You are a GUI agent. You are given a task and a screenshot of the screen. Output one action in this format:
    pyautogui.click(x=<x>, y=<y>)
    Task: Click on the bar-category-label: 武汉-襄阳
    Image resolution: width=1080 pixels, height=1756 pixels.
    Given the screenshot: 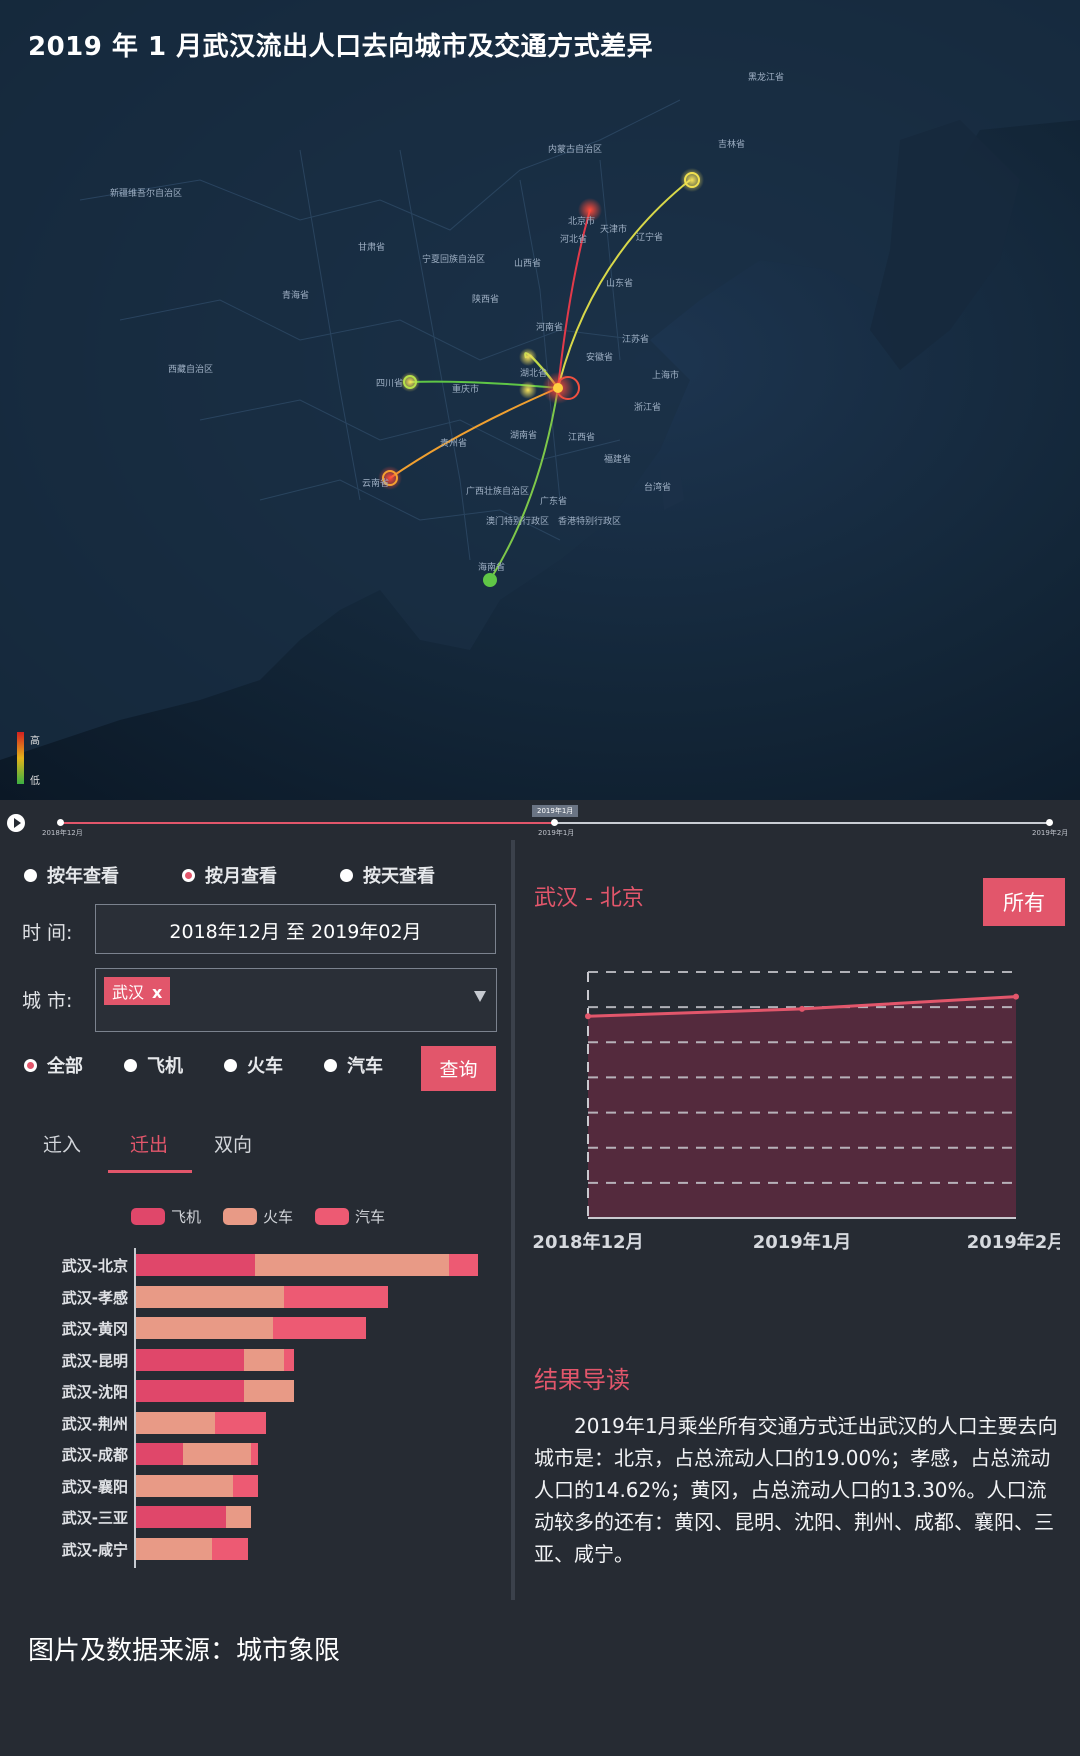 What is the action you would take?
    pyautogui.click(x=94, y=1486)
    